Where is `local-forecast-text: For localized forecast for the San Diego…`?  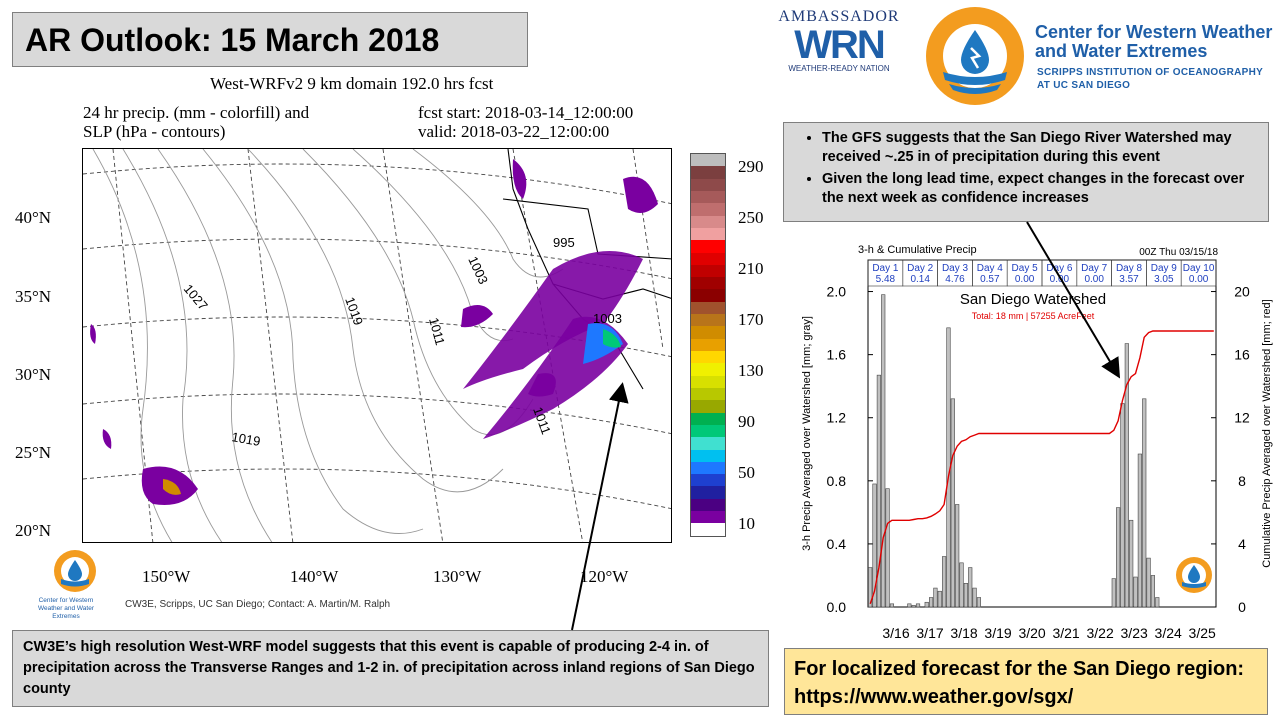
local-forecast-text: For localized forecast for the San Diego… is located at coordinates (1019, 669).